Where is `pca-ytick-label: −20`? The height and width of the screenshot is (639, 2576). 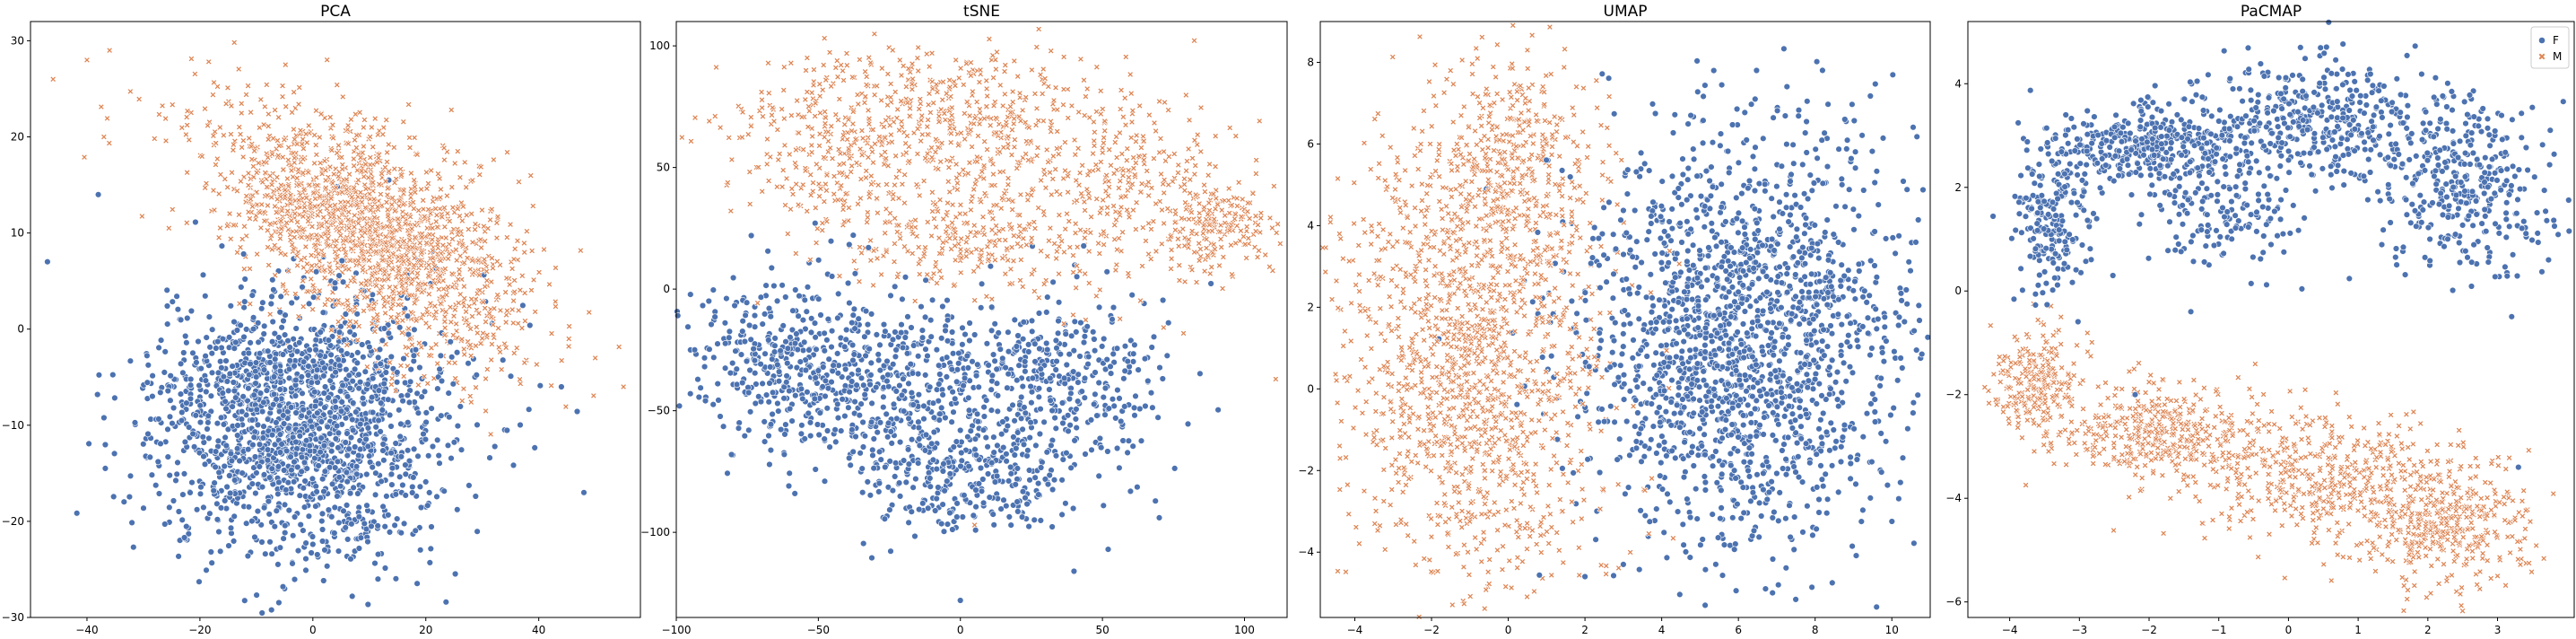 pca-ytick-label: −20 is located at coordinates (13, 522).